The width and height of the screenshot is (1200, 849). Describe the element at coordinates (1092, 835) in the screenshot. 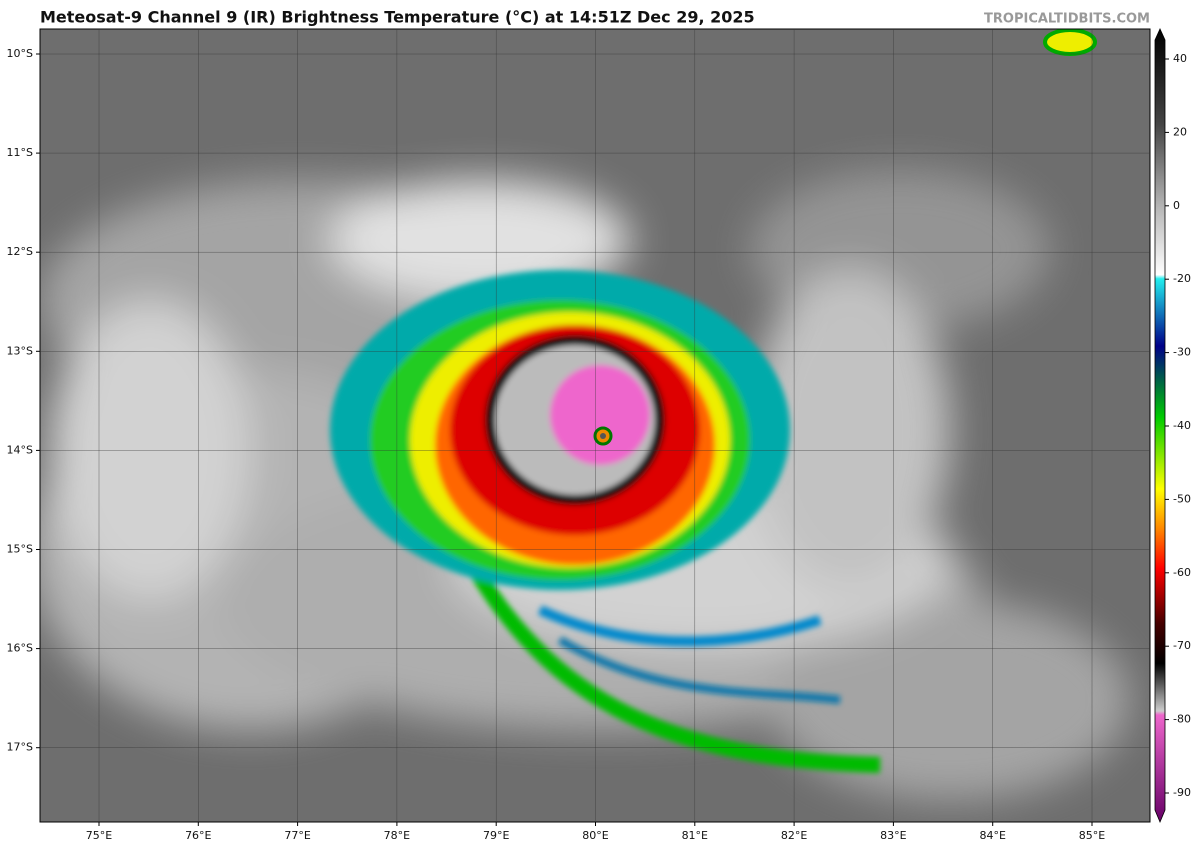

I see `lon-label: 85°E` at that location.